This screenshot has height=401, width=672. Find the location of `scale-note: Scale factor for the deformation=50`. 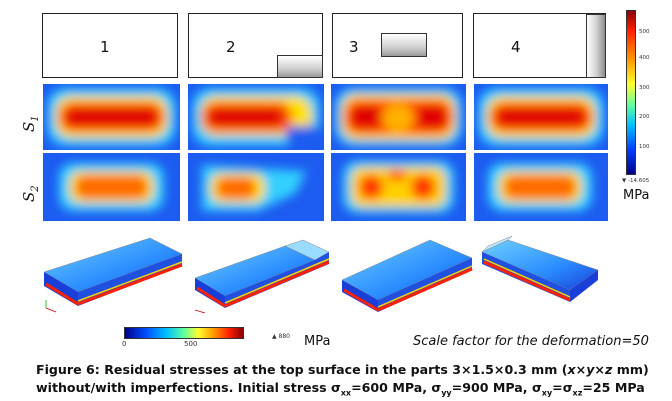

scale-note: Scale factor for the deformation=50 is located at coordinates (531, 341).